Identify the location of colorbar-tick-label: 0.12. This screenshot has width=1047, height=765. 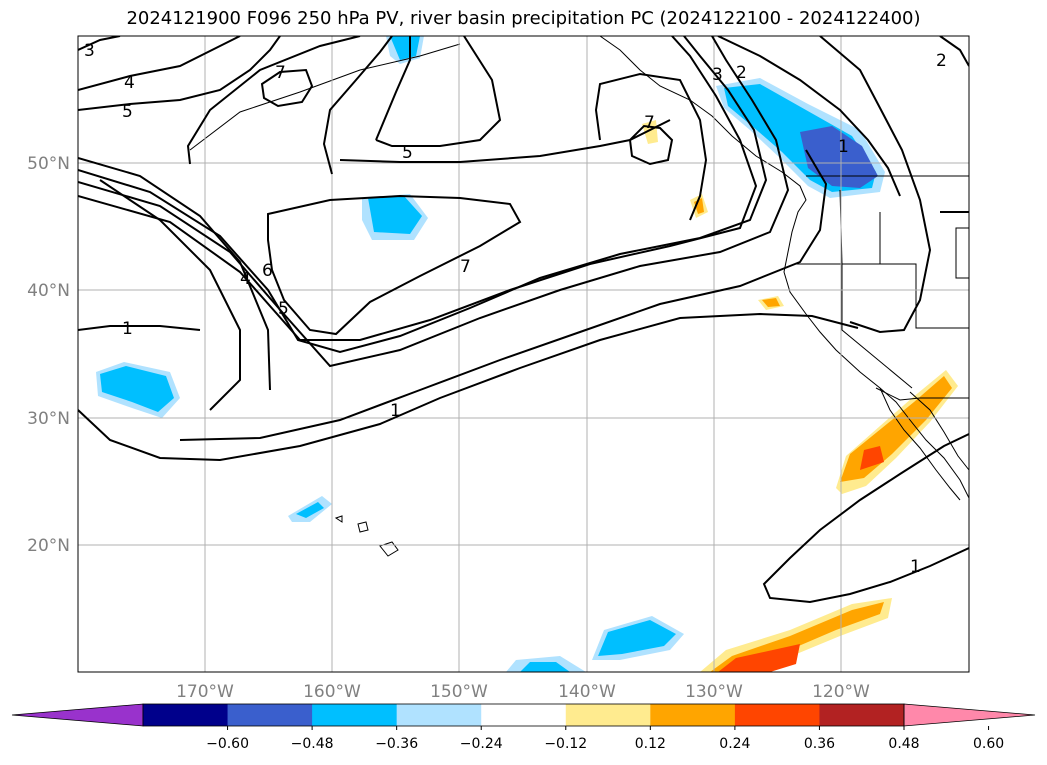
(650, 744).